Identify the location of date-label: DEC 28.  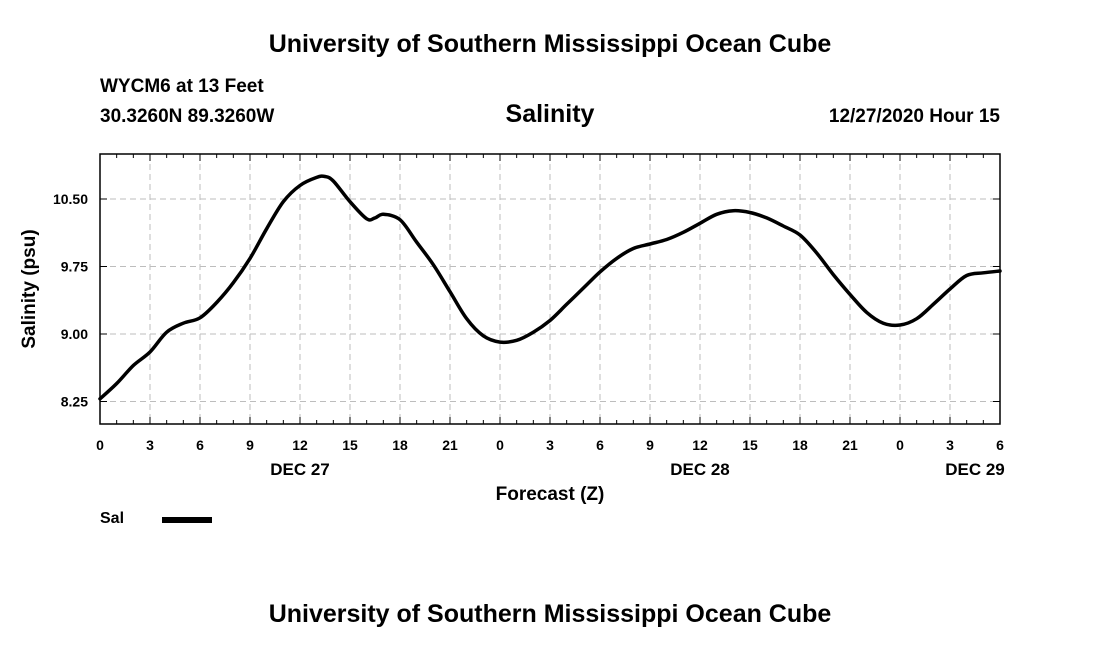
(700, 469).